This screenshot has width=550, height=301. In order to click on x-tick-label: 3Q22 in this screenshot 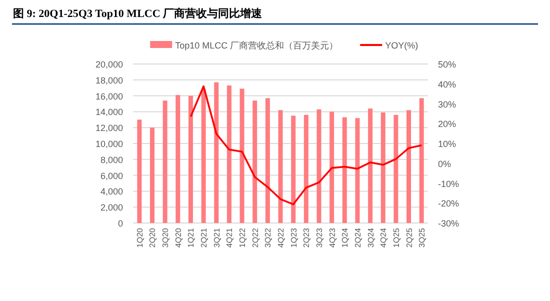, I will do `click(268, 237)`.